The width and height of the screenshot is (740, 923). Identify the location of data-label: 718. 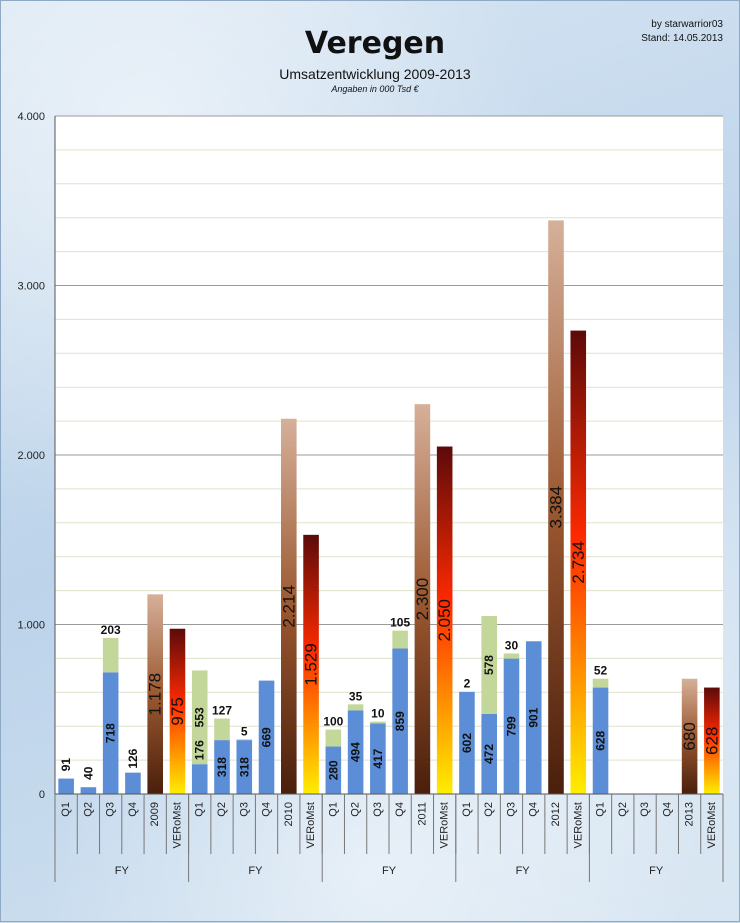
(111, 733).